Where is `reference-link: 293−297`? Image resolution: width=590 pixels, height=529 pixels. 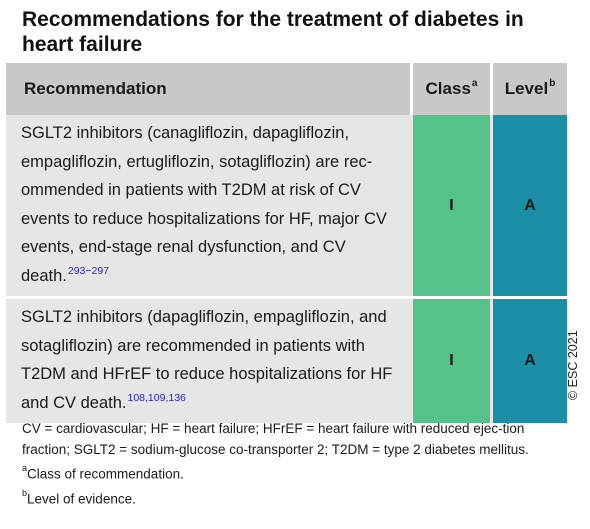
reference-link: 293−297 is located at coordinates (88, 270).